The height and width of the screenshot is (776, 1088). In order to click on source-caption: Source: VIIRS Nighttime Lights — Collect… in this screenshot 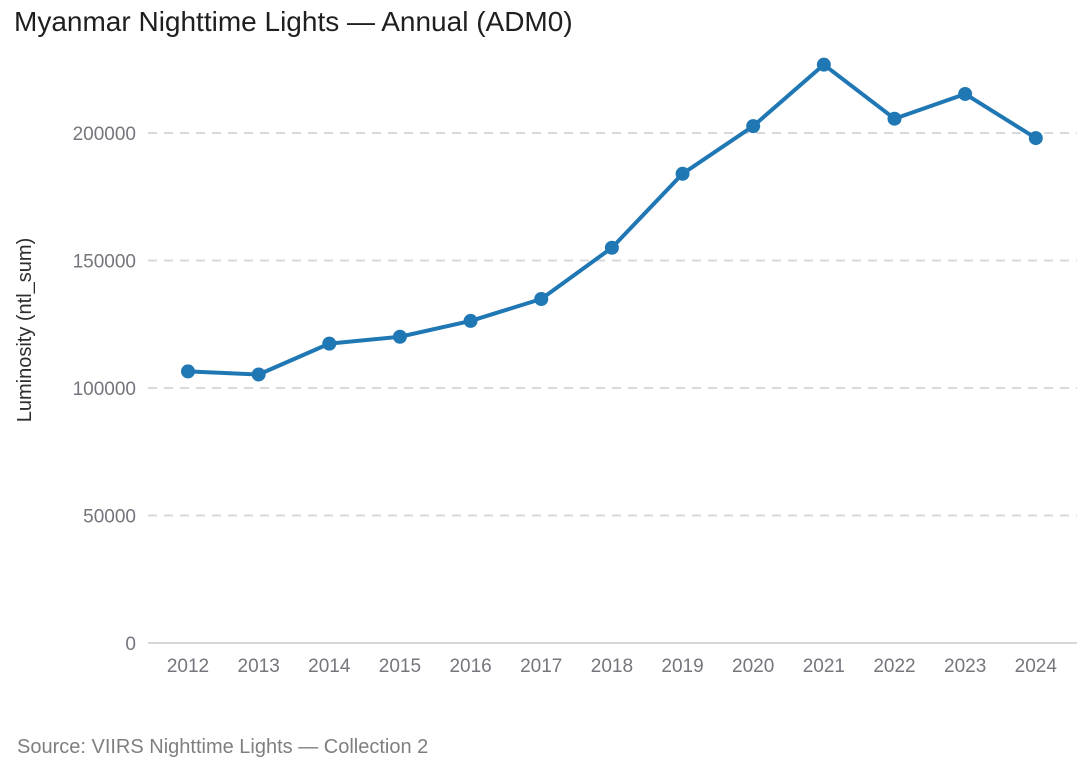, I will do `click(223, 747)`.